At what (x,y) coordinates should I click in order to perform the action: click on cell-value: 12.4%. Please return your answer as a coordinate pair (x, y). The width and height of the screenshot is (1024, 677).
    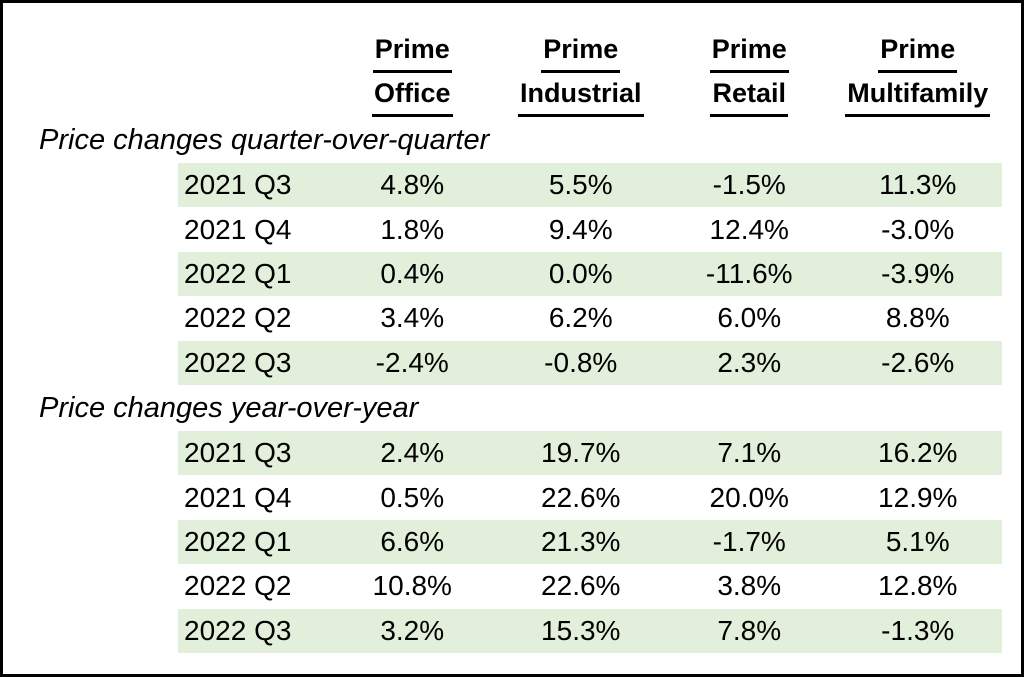
    Looking at the image, I should click on (749, 229).